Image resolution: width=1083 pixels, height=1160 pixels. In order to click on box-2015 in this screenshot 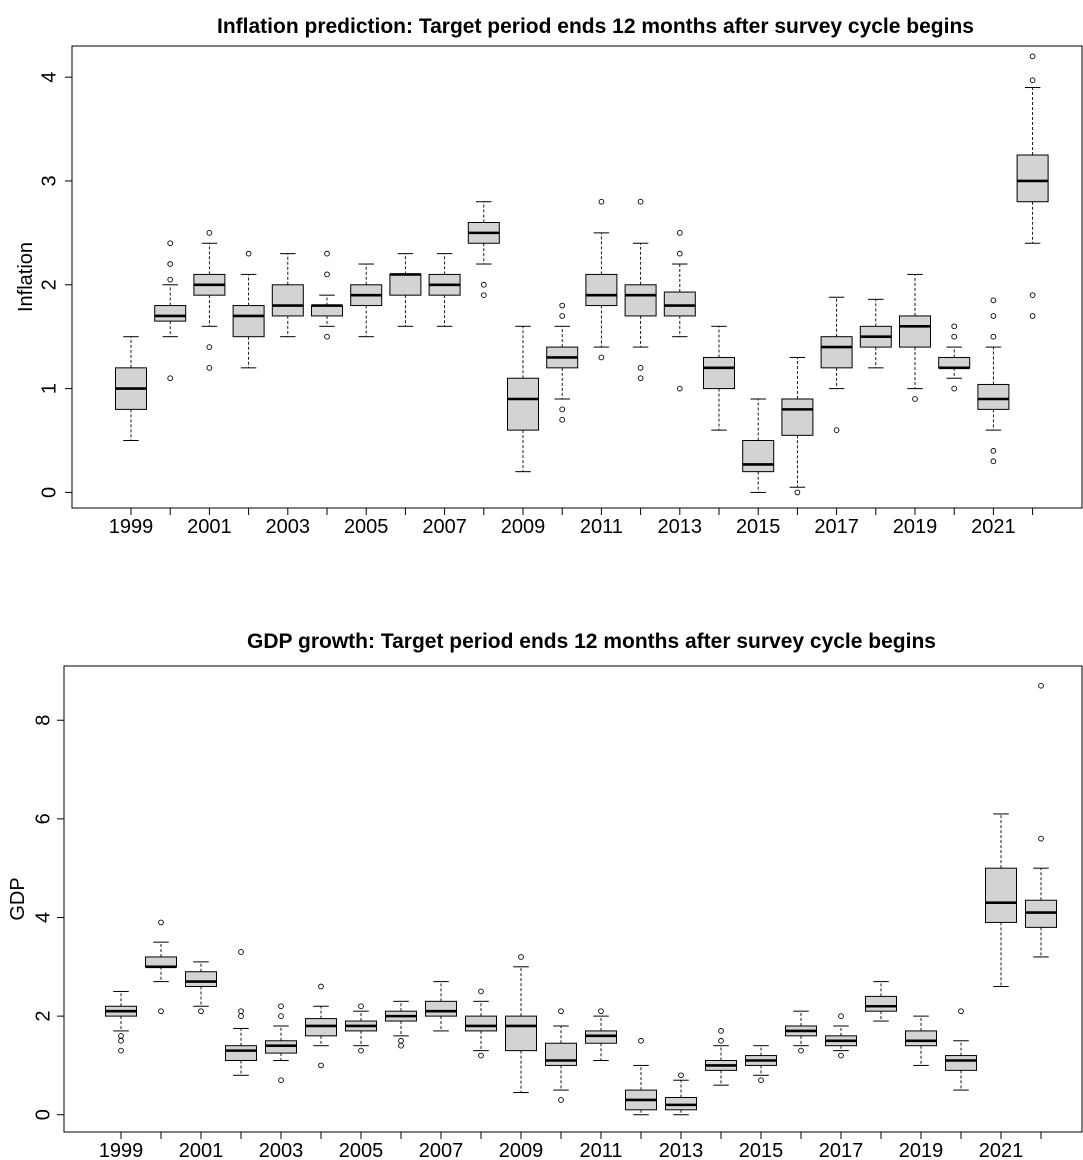, I will do `click(758, 445)`.